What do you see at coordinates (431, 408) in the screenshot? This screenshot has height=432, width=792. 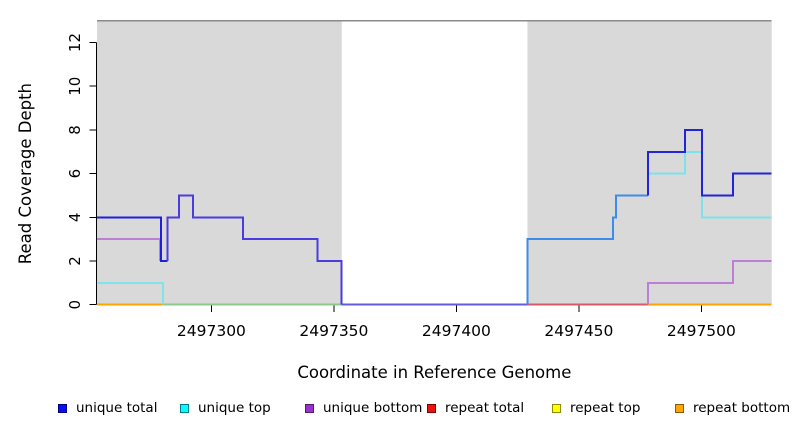 I see `repeat-total-swatch-icon` at bounding box center [431, 408].